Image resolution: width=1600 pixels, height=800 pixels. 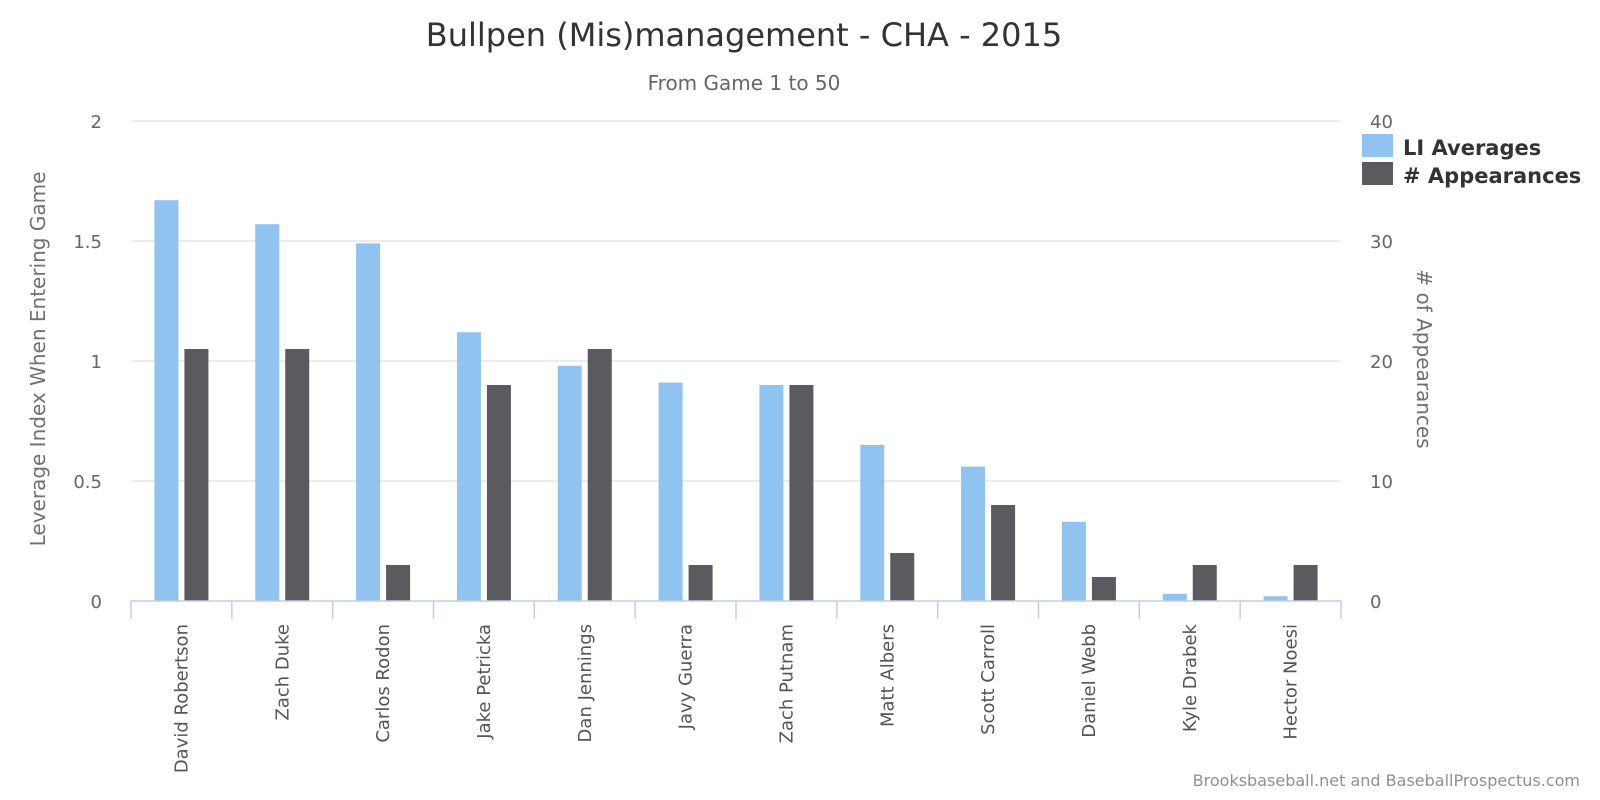 What do you see at coordinates (96, 602) in the screenshot?
I see `y-left-tick-label: 0` at bounding box center [96, 602].